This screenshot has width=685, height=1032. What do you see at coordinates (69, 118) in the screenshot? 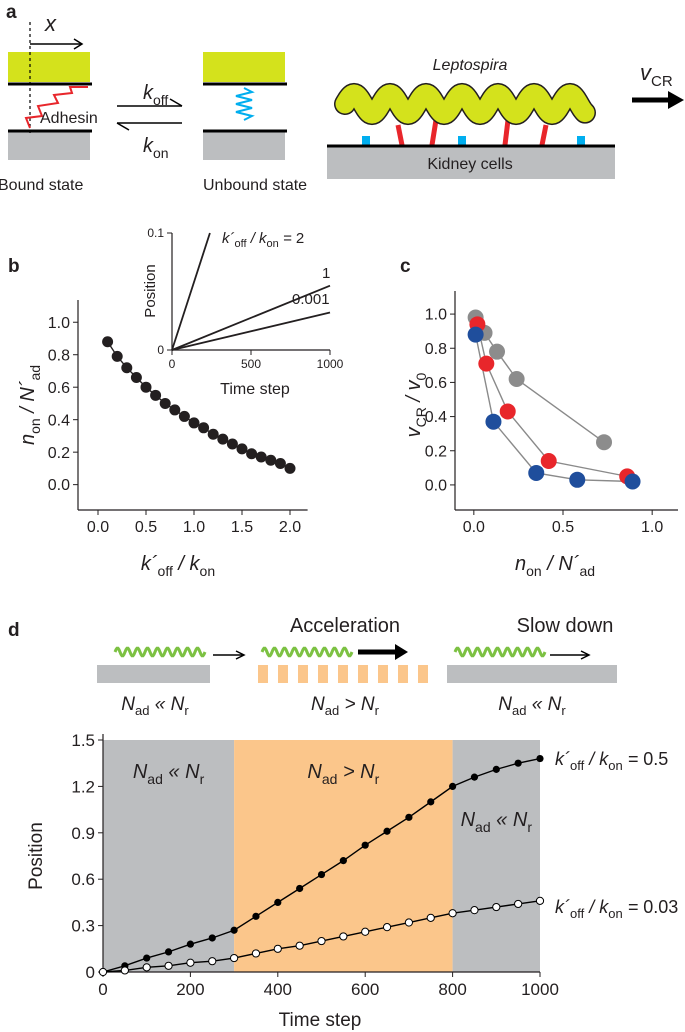
I see `text-part: Adhesin` at bounding box center [69, 118].